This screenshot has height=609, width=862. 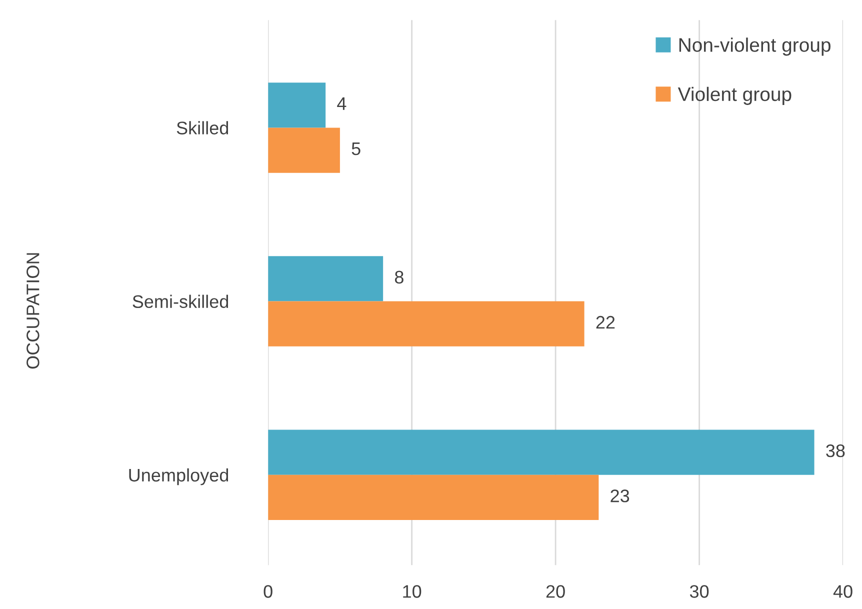 I want to click on data-label: 4, so click(x=341, y=103).